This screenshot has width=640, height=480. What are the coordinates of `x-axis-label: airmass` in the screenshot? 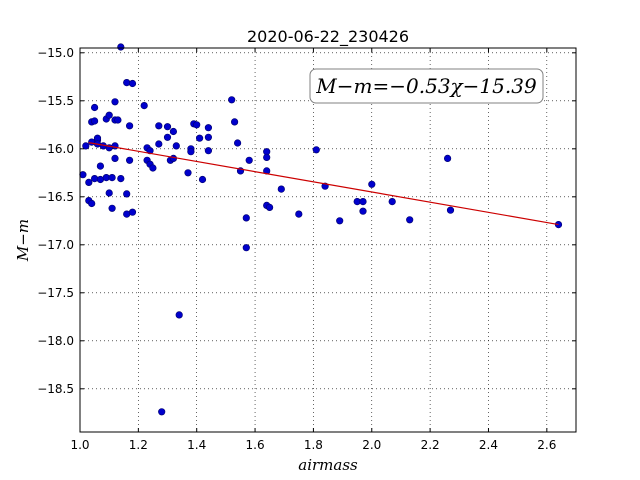 It's located at (328, 465).